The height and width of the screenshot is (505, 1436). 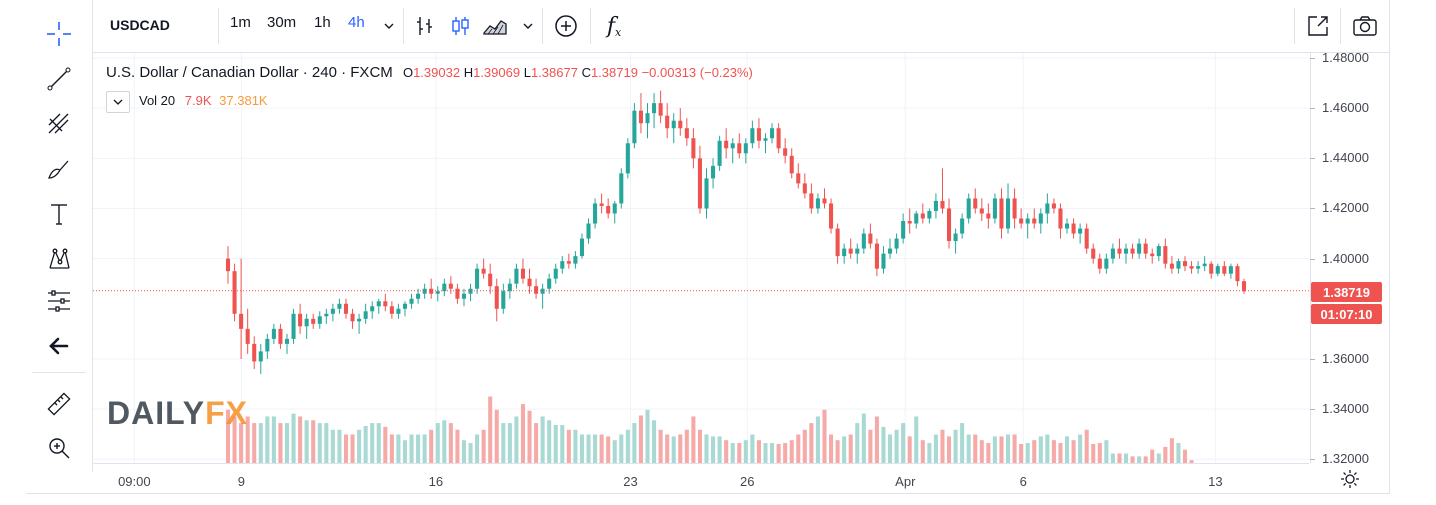 I want to click on crosshair-icon, so click(x=59, y=34).